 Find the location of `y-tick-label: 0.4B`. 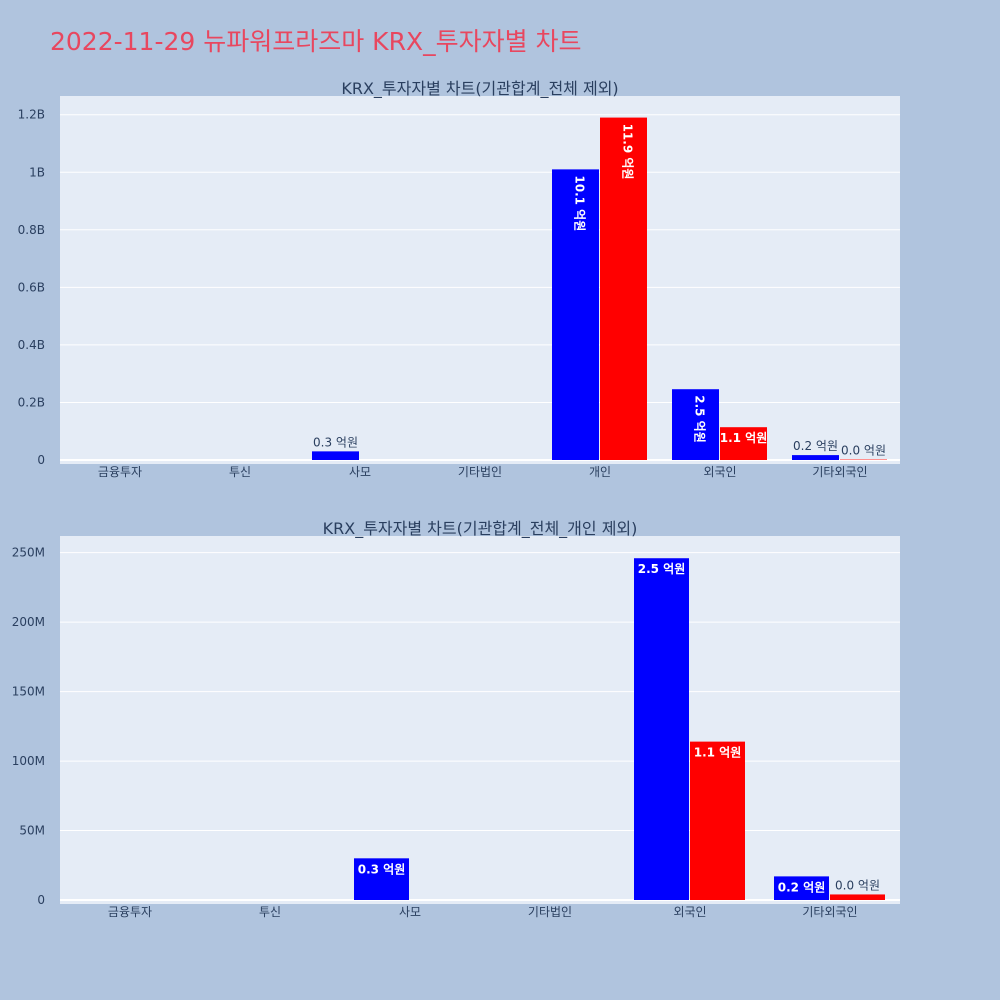

y-tick-label: 0.4B is located at coordinates (31, 345).